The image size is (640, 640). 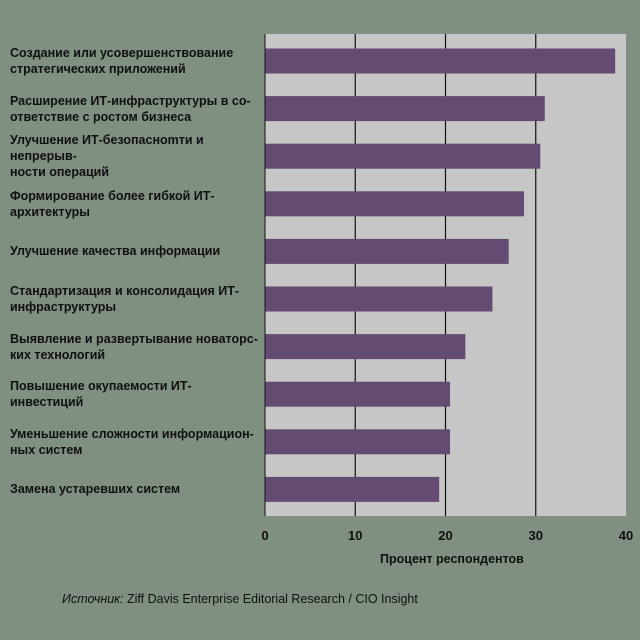 I want to click on source-prefix: Источник:, so click(x=93, y=599).